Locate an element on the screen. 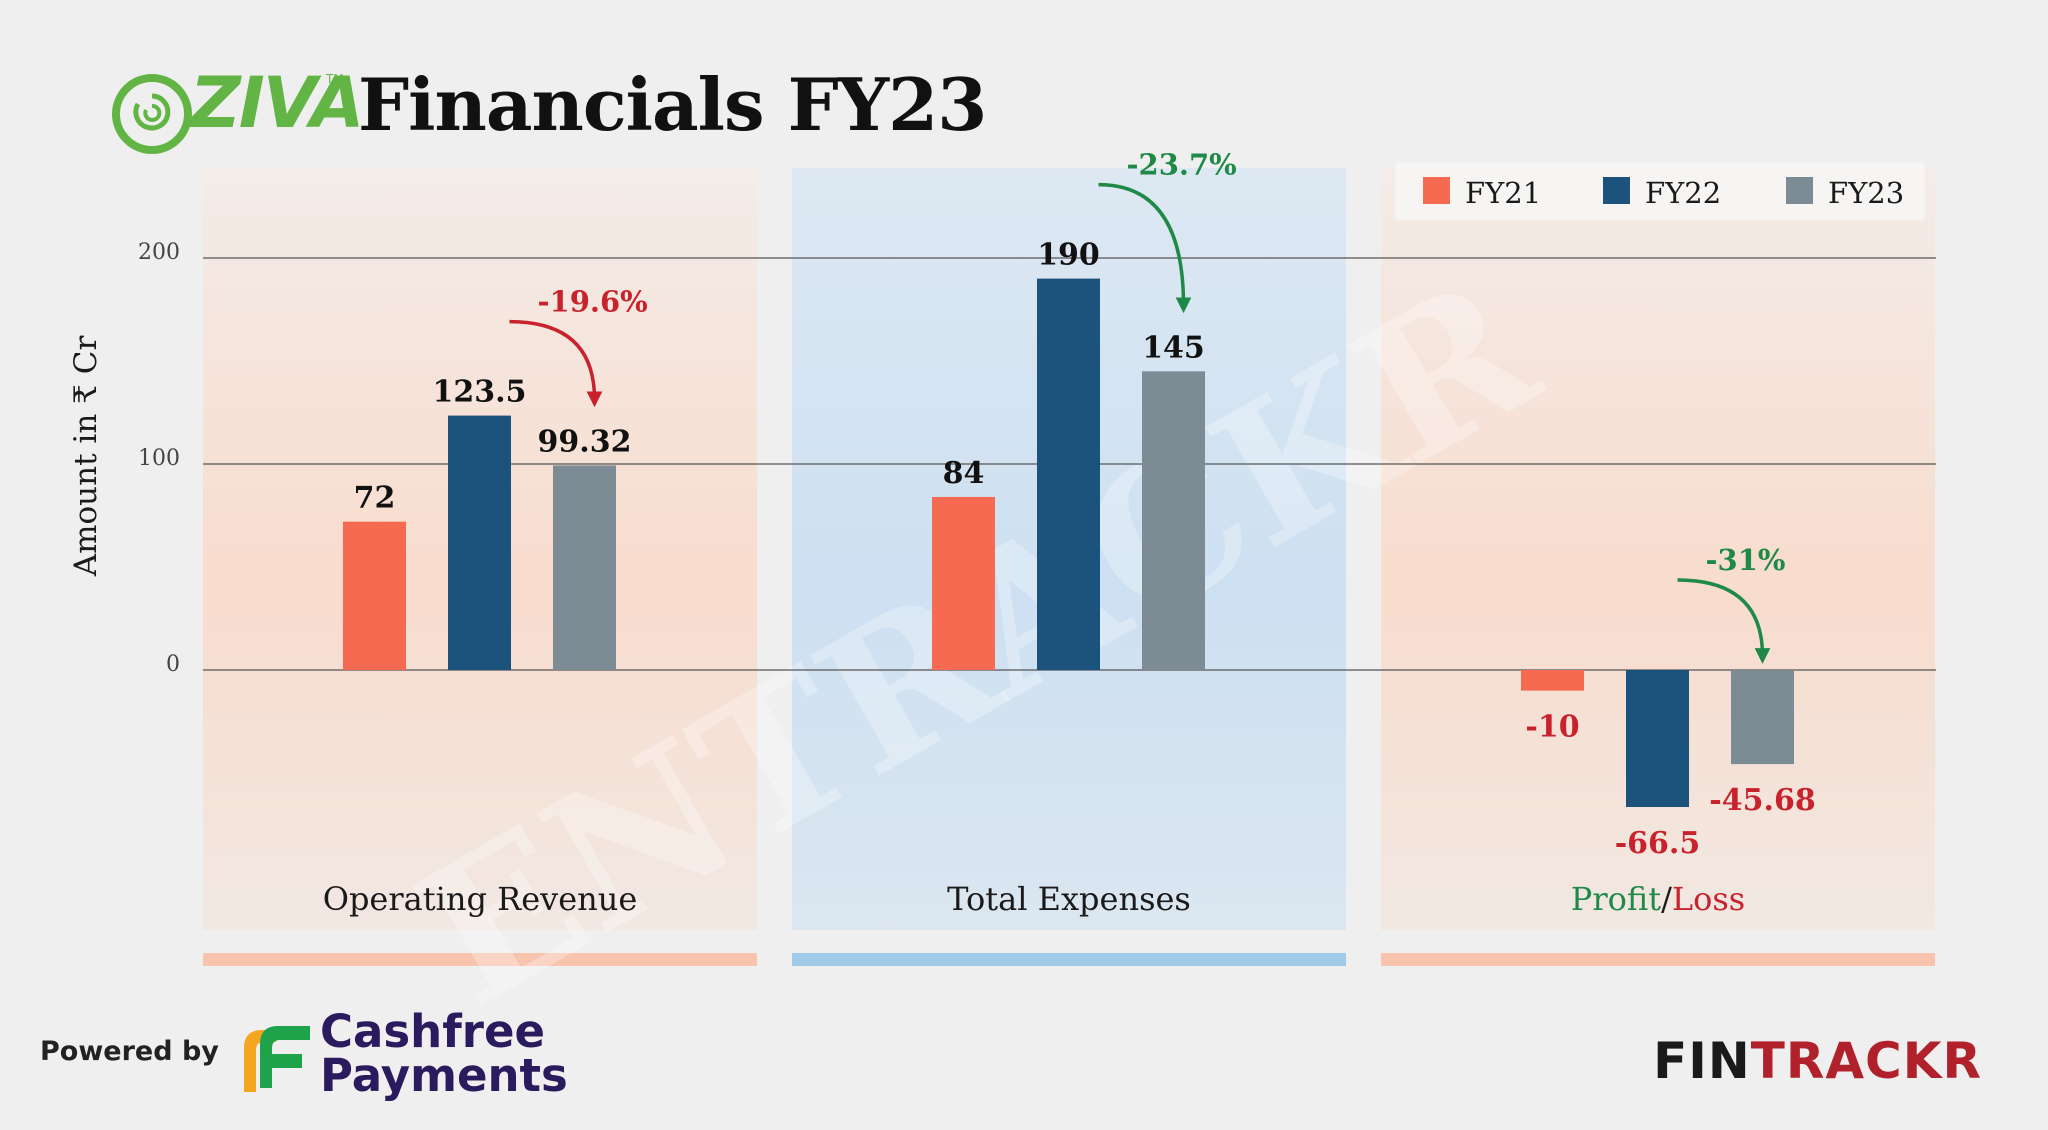 This screenshot has height=1130, width=2048. category-label: Operating Revenue is located at coordinates (480, 899).